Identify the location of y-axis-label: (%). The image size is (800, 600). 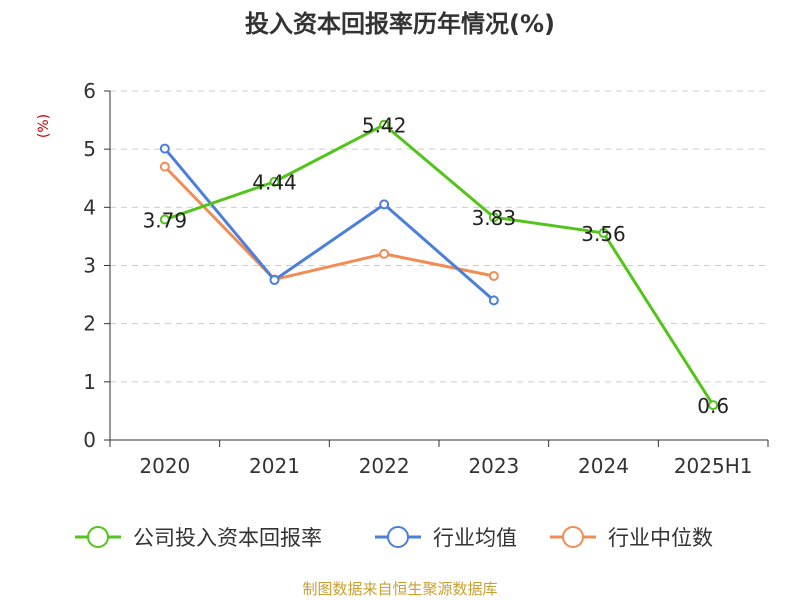
(44, 126).